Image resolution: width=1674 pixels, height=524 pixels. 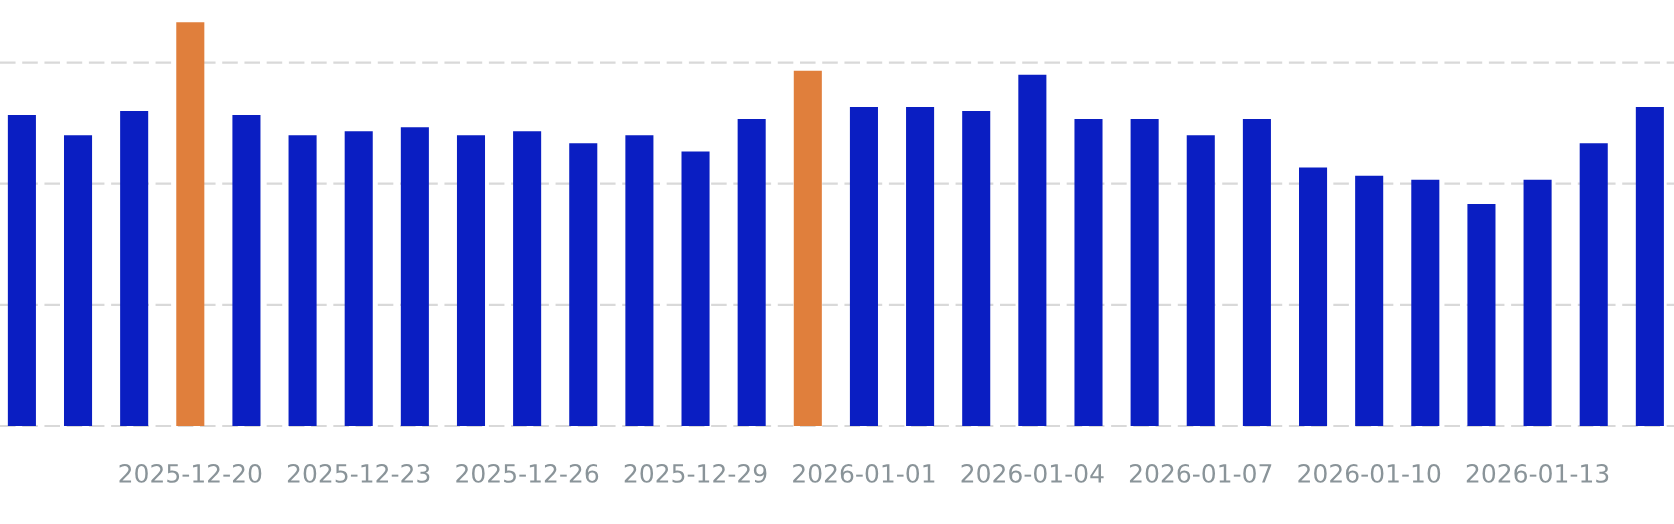 What do you see at coordinates (1032, 473) in the screenshot?
I see `x-tick-label: 2026-01-04` at bounding box center [1032, 473].